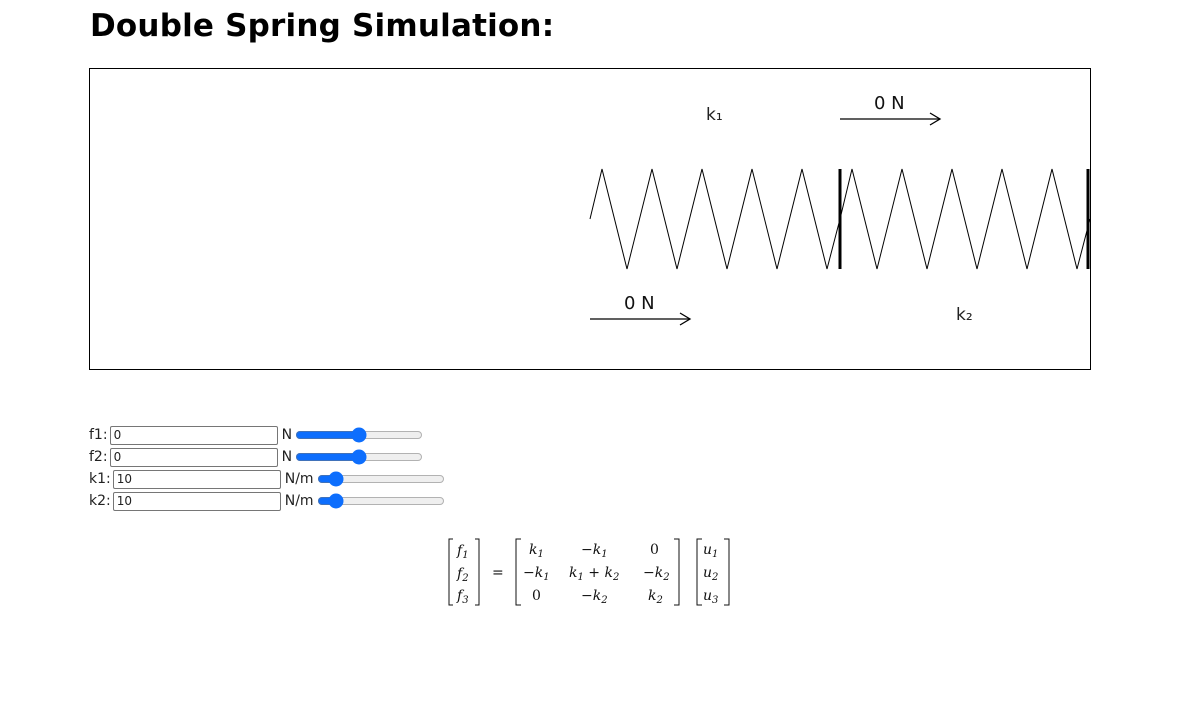  What do you see at coordinates (100, 479) in the screenshot?
I see `k1-label: k1:` at bounding box center [100, 479].